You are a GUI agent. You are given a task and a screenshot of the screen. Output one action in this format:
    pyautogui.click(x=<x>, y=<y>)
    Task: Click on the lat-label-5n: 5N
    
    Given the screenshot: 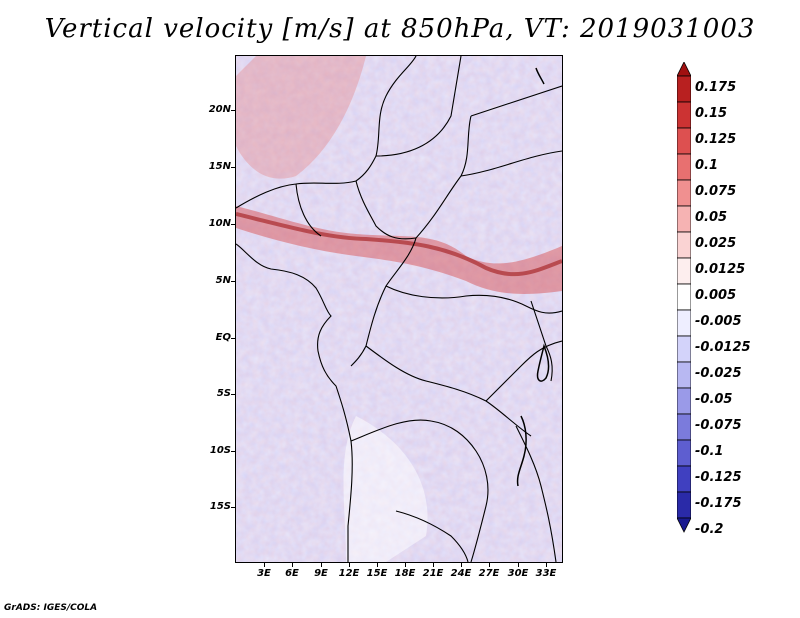 What is the action you would take?
    pyautogui.click(x=223, y=280)
    